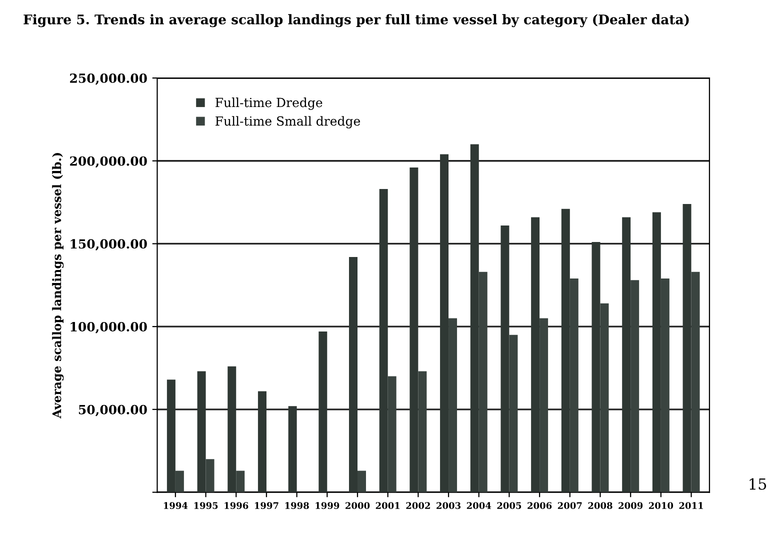  I want to click on x-tick-label: 2001, so click(388, 505).